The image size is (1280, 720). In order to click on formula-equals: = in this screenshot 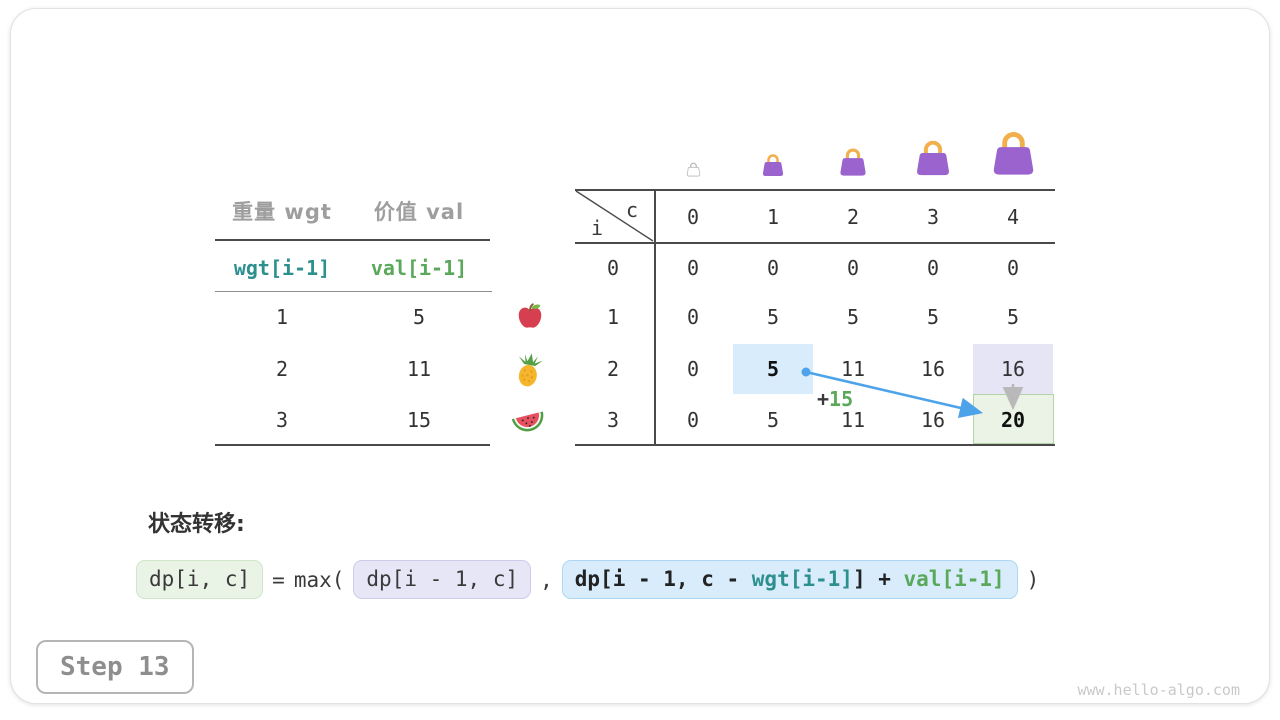, I will do `click(278, 579)`.